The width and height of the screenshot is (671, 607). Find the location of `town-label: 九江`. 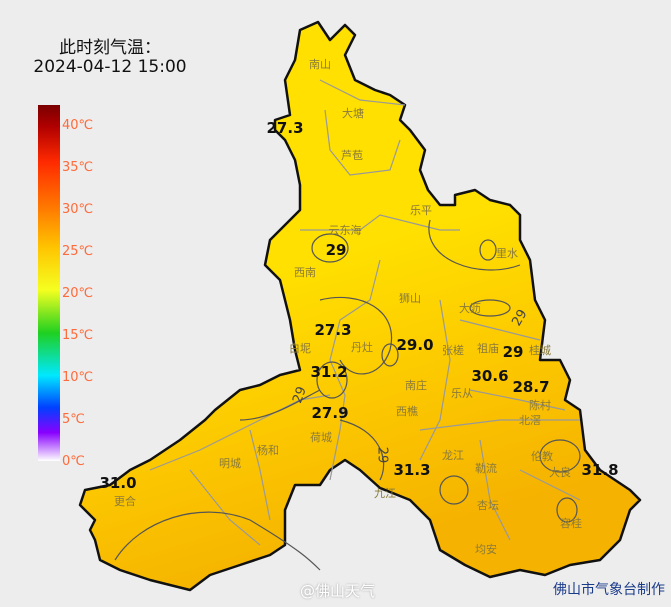

town-label: 九江 is located at coordinates (385, 493).